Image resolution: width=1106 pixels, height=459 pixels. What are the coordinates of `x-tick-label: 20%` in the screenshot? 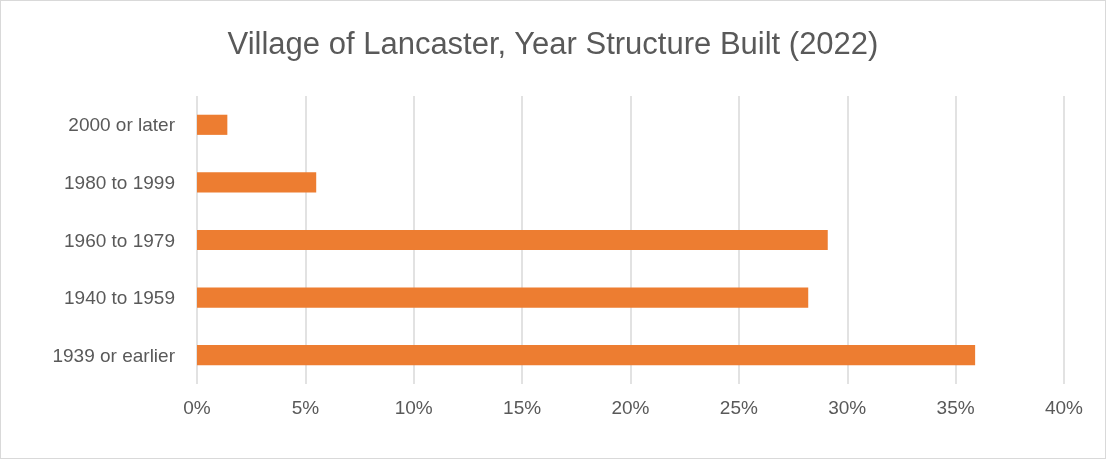 It's located at (630, 407).